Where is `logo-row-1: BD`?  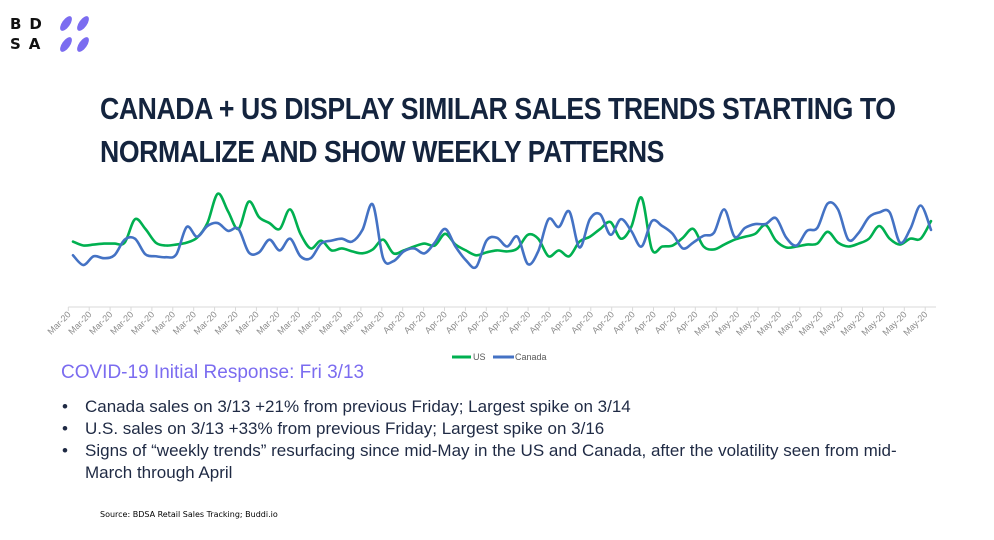
logo-row-1: BD is located at coordinates (30, 24).